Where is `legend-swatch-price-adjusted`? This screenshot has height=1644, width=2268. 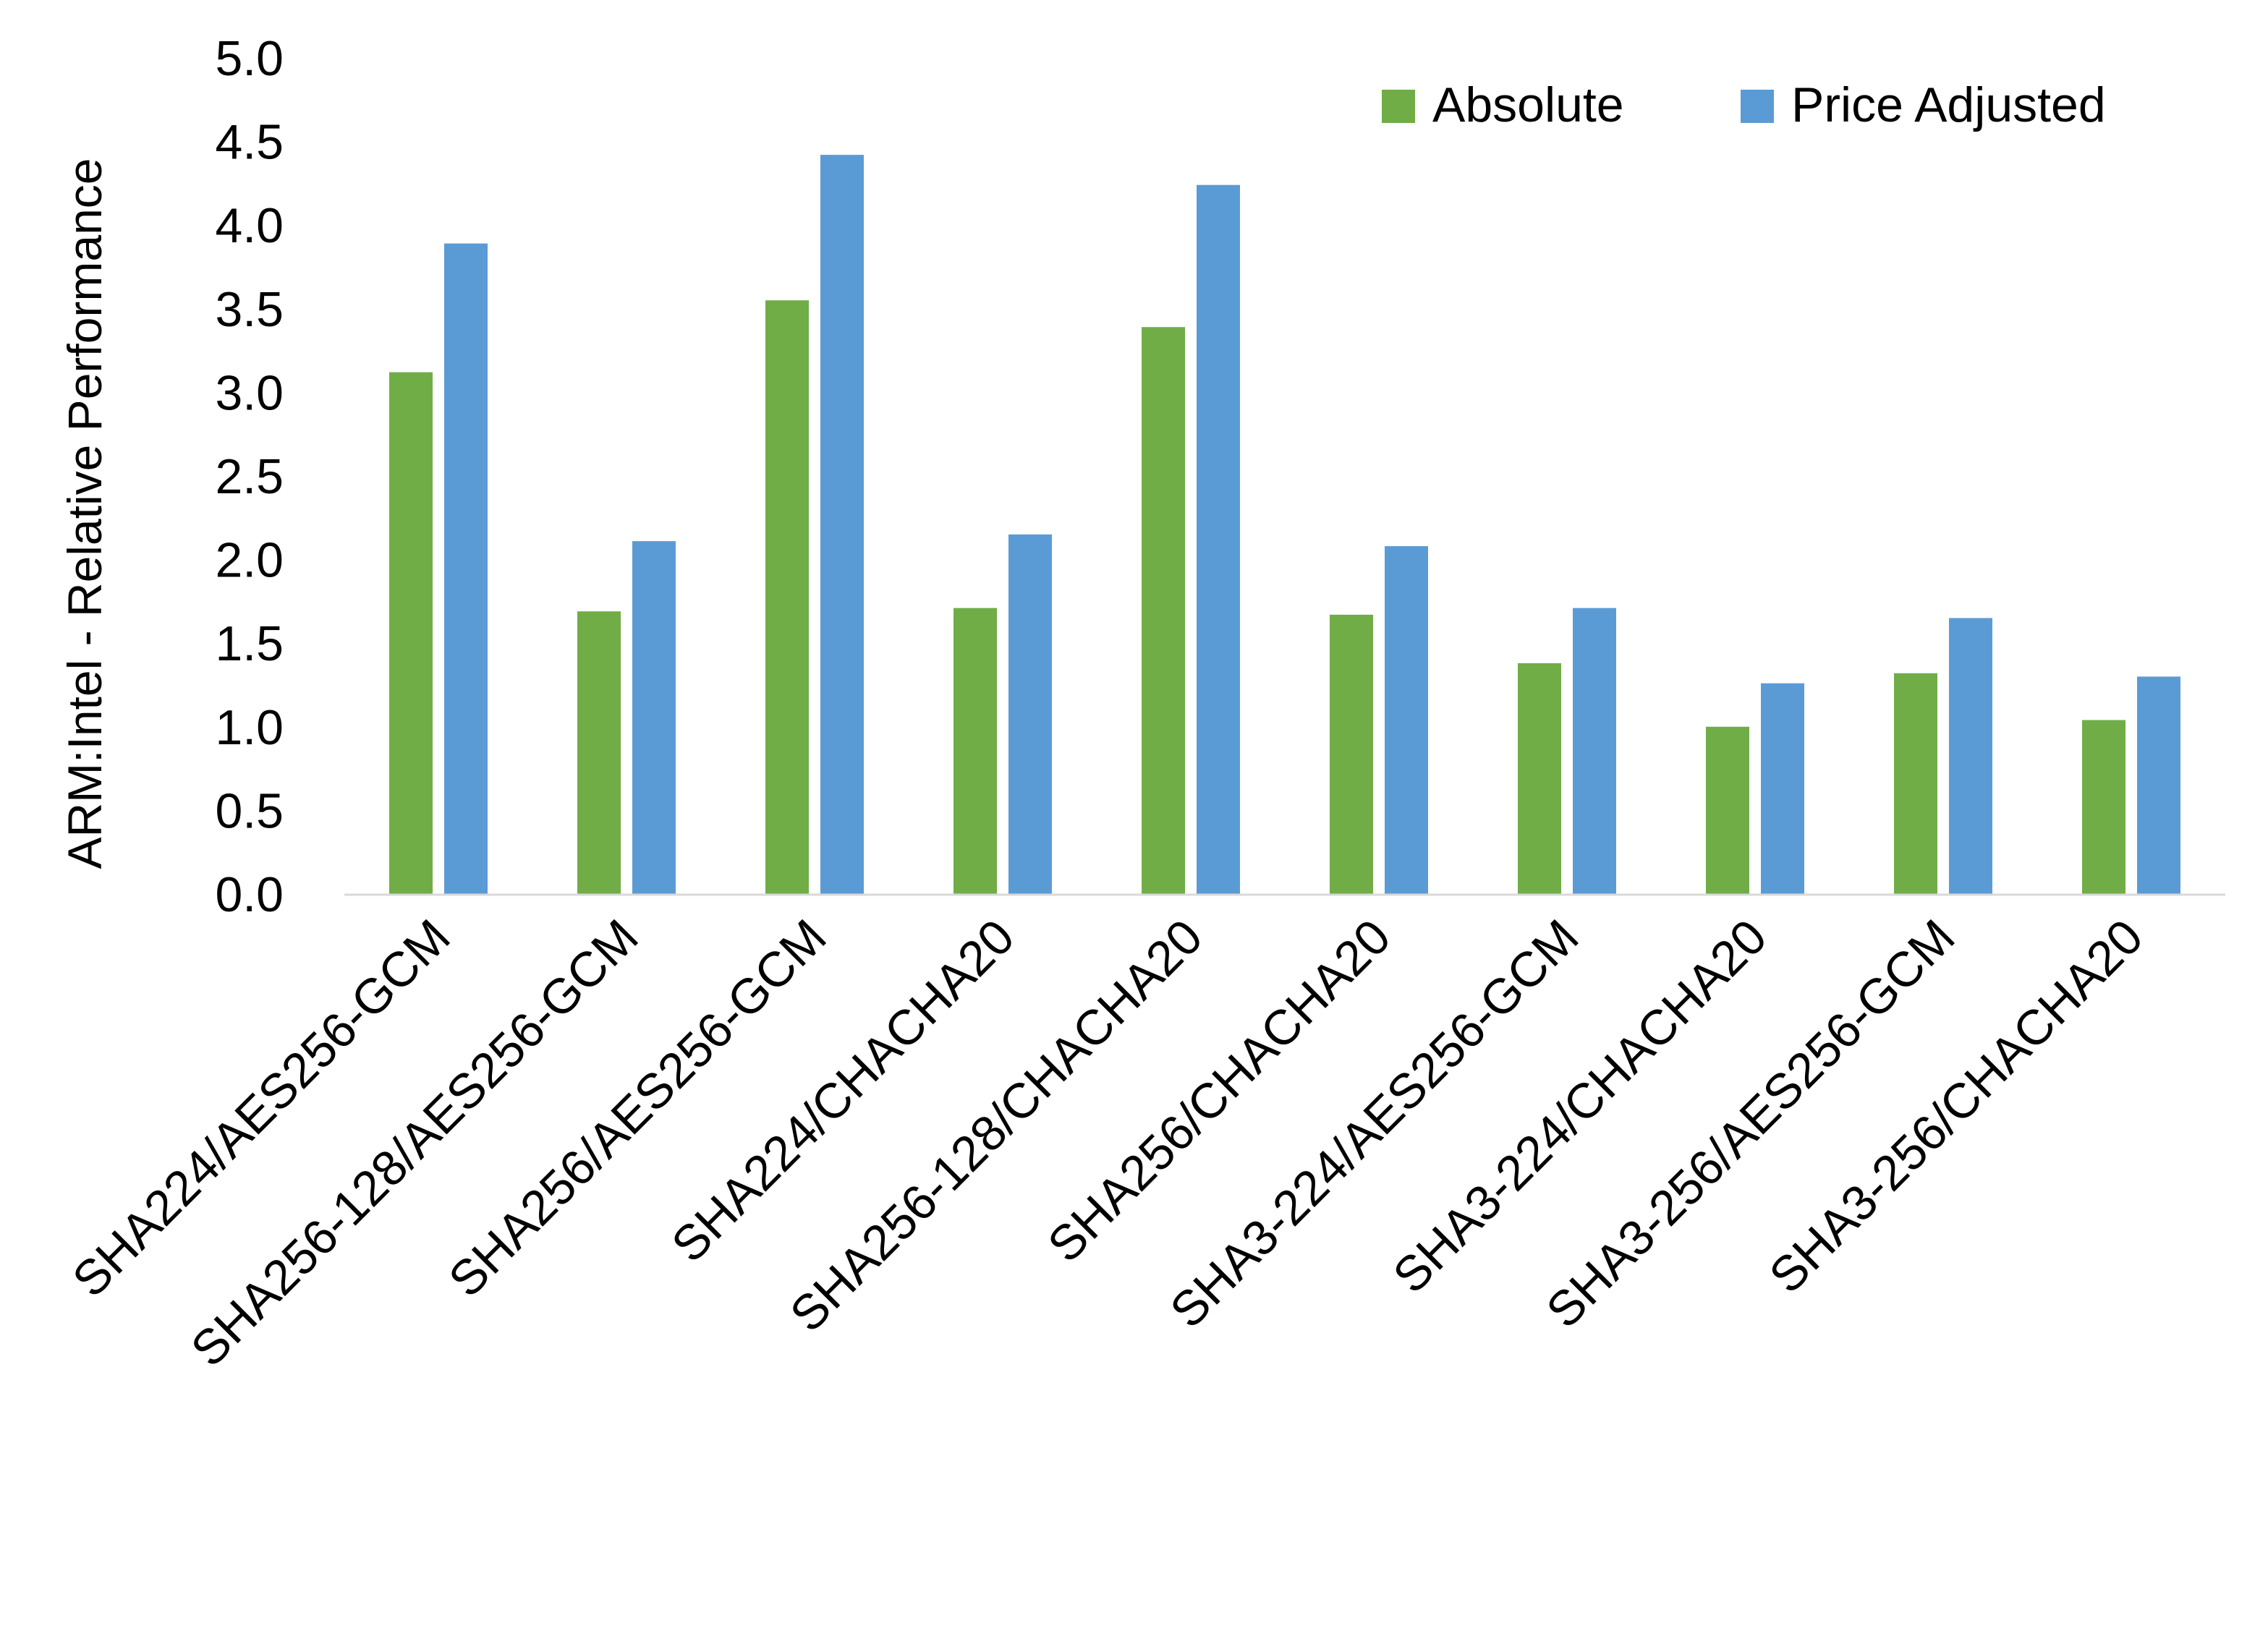
legend-swatch-price-adjusted is located at coordinates (1757, 106).